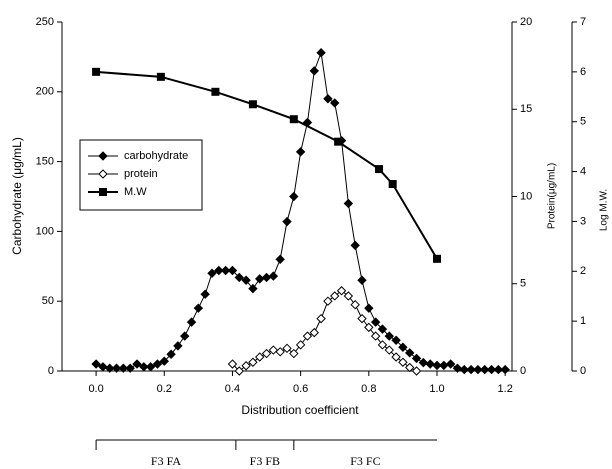 The width and height of the screenshot is (612, 469). I want to click on y3-tick-label: 3, so click(583, 221).